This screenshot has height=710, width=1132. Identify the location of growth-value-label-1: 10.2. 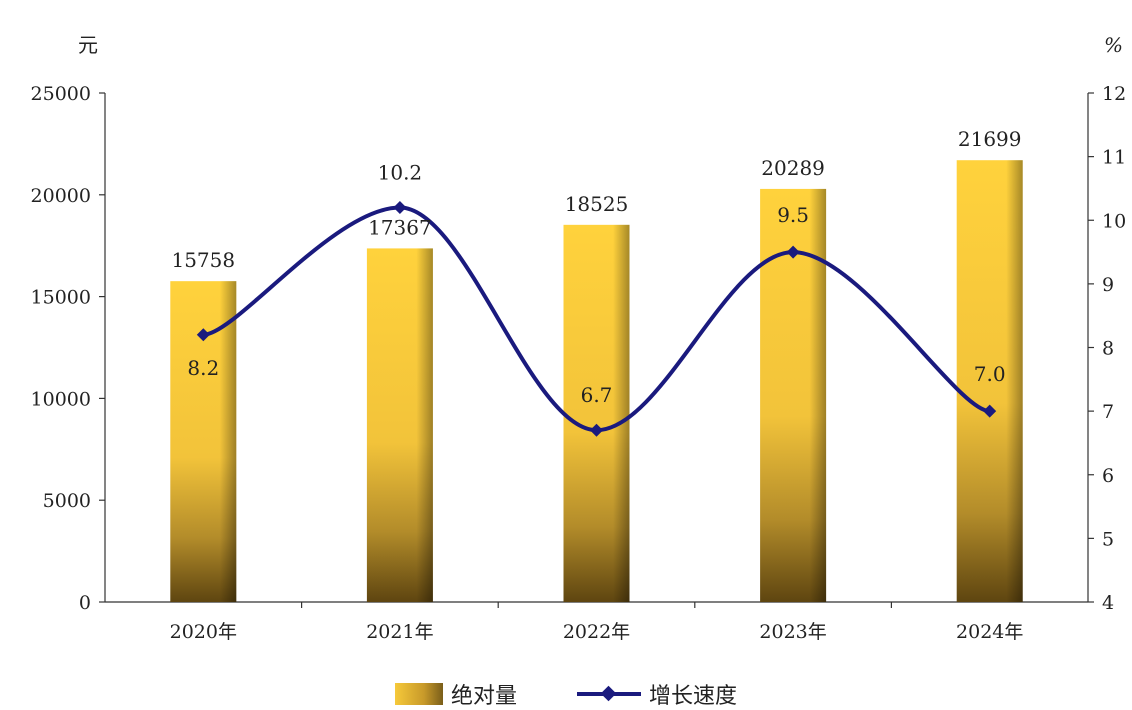
(400, 173).